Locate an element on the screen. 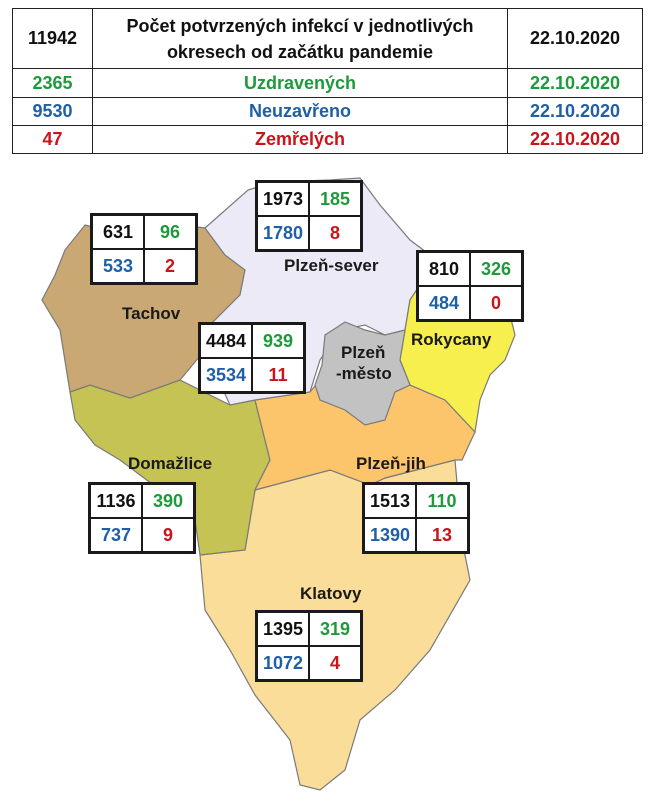  domazlice-recovered: 390 is located at coordinates (168, 501).